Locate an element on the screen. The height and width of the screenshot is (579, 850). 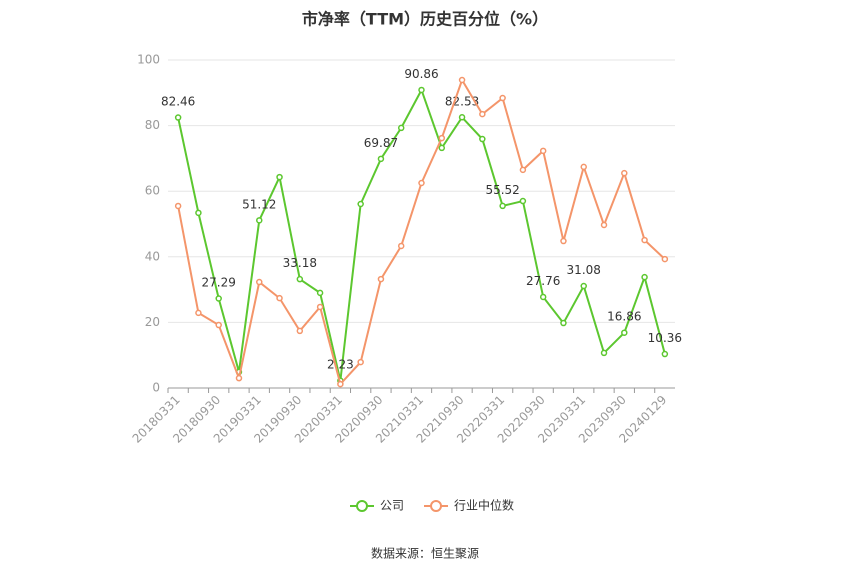
data-label: 27.76 is located at coordinates (543, 281).